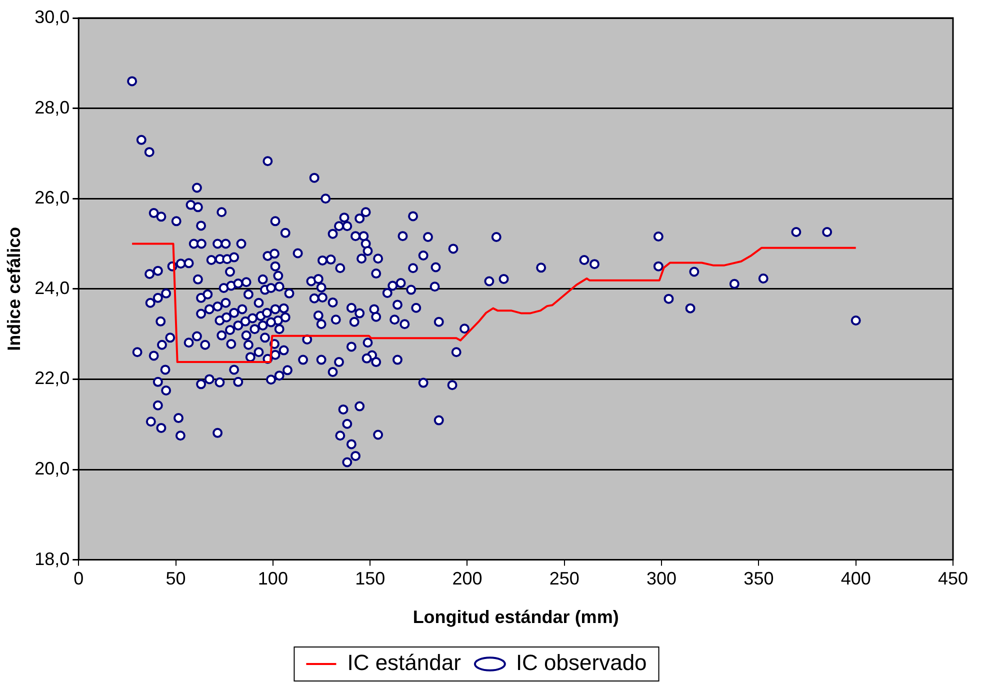 The image size is (983, 689). What do you see at coordinates (52, 558) in the screenshot?
I see `y-tick-label: 18,0` at bounding box center [52, 558].